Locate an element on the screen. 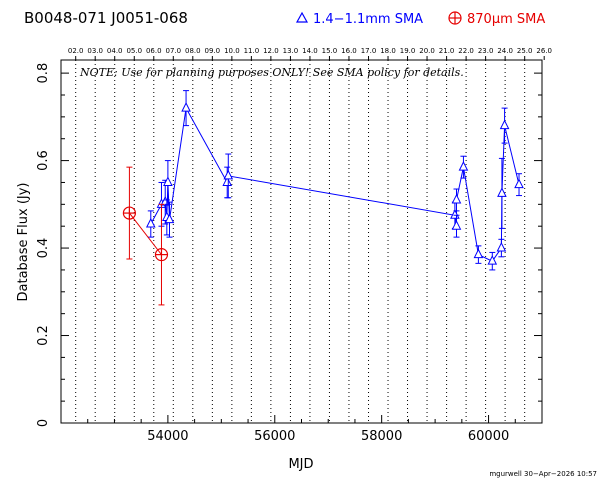 The height and width of the screenshot is (481, 601). footer-credit: mgurwell 30−Apr−2026 10:57 is located at coordinates (543, 474).